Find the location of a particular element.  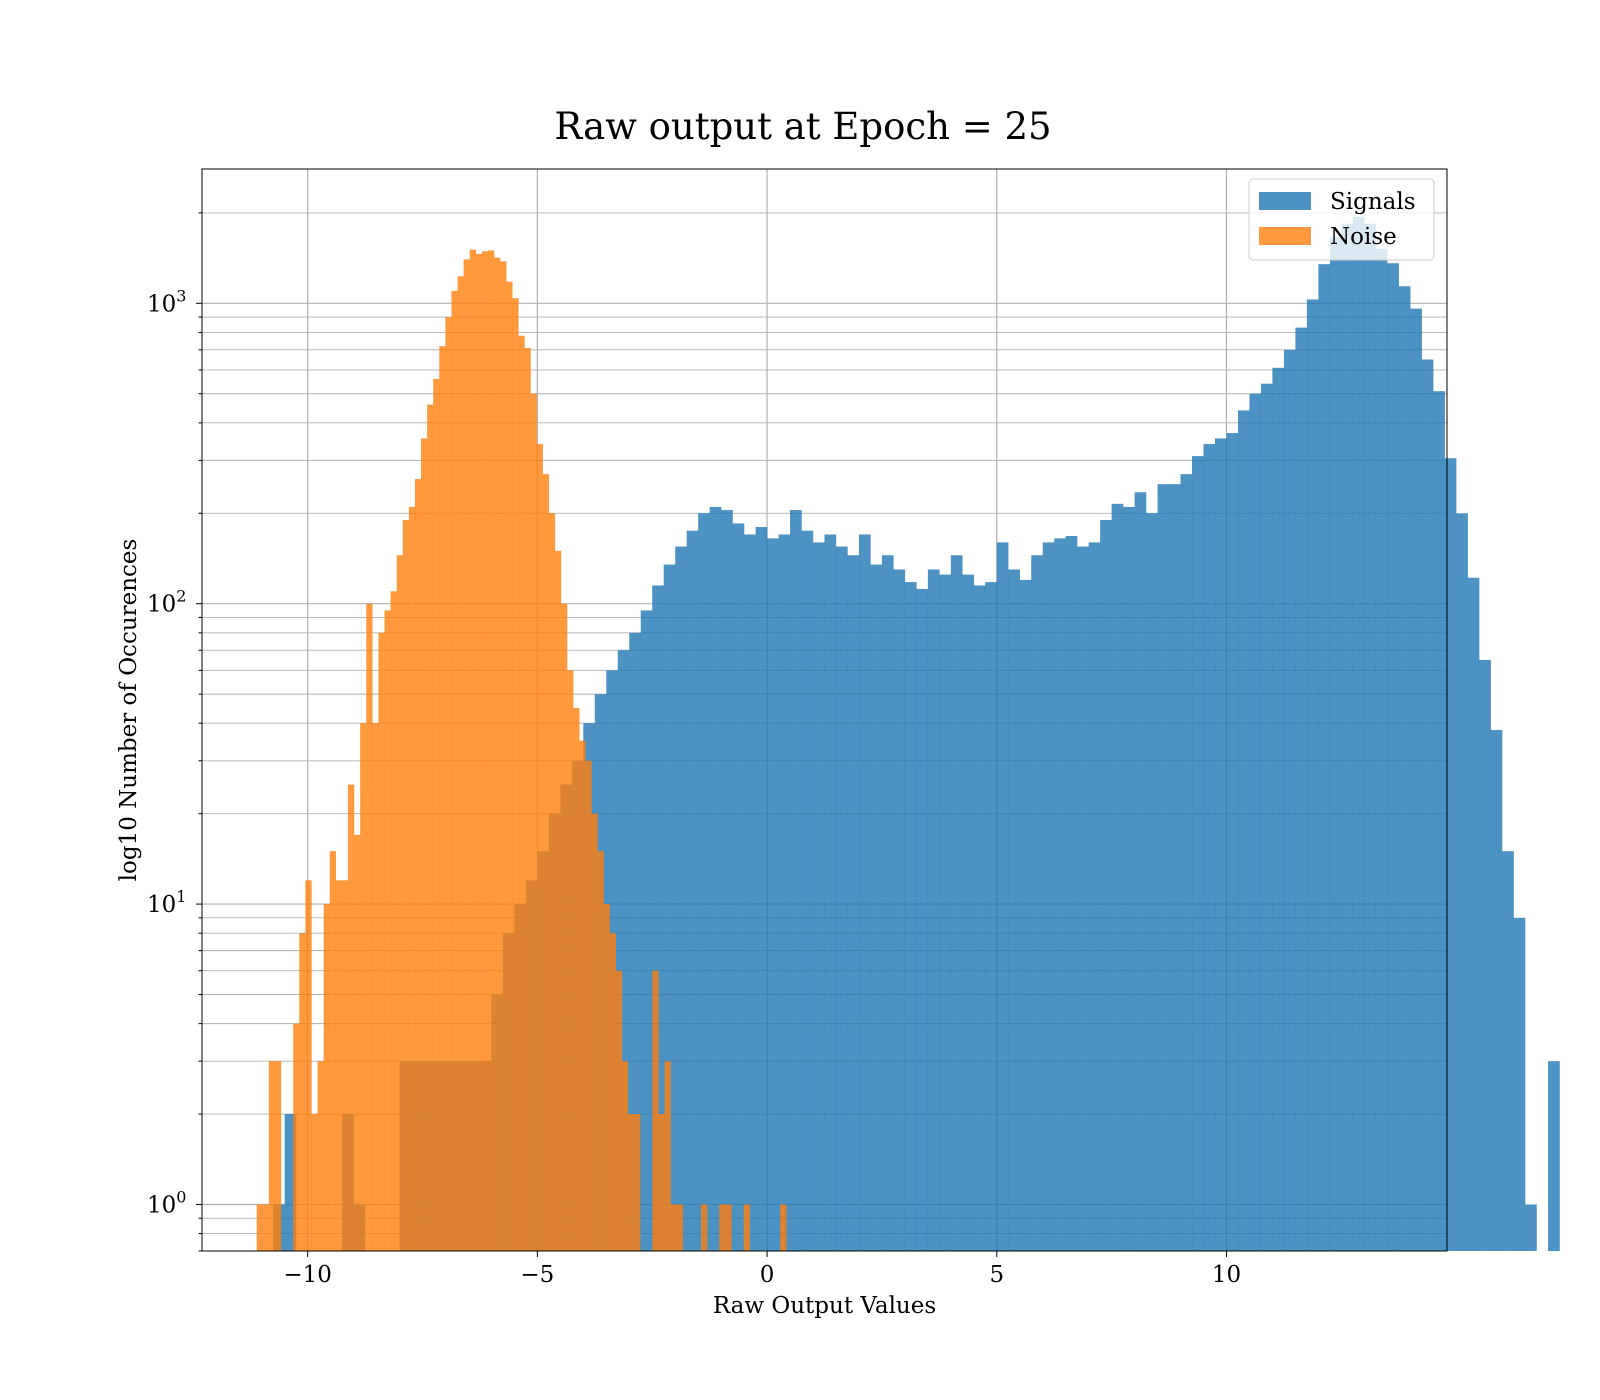

y-tick-label: 100 is located at coordinates (166, 1202).